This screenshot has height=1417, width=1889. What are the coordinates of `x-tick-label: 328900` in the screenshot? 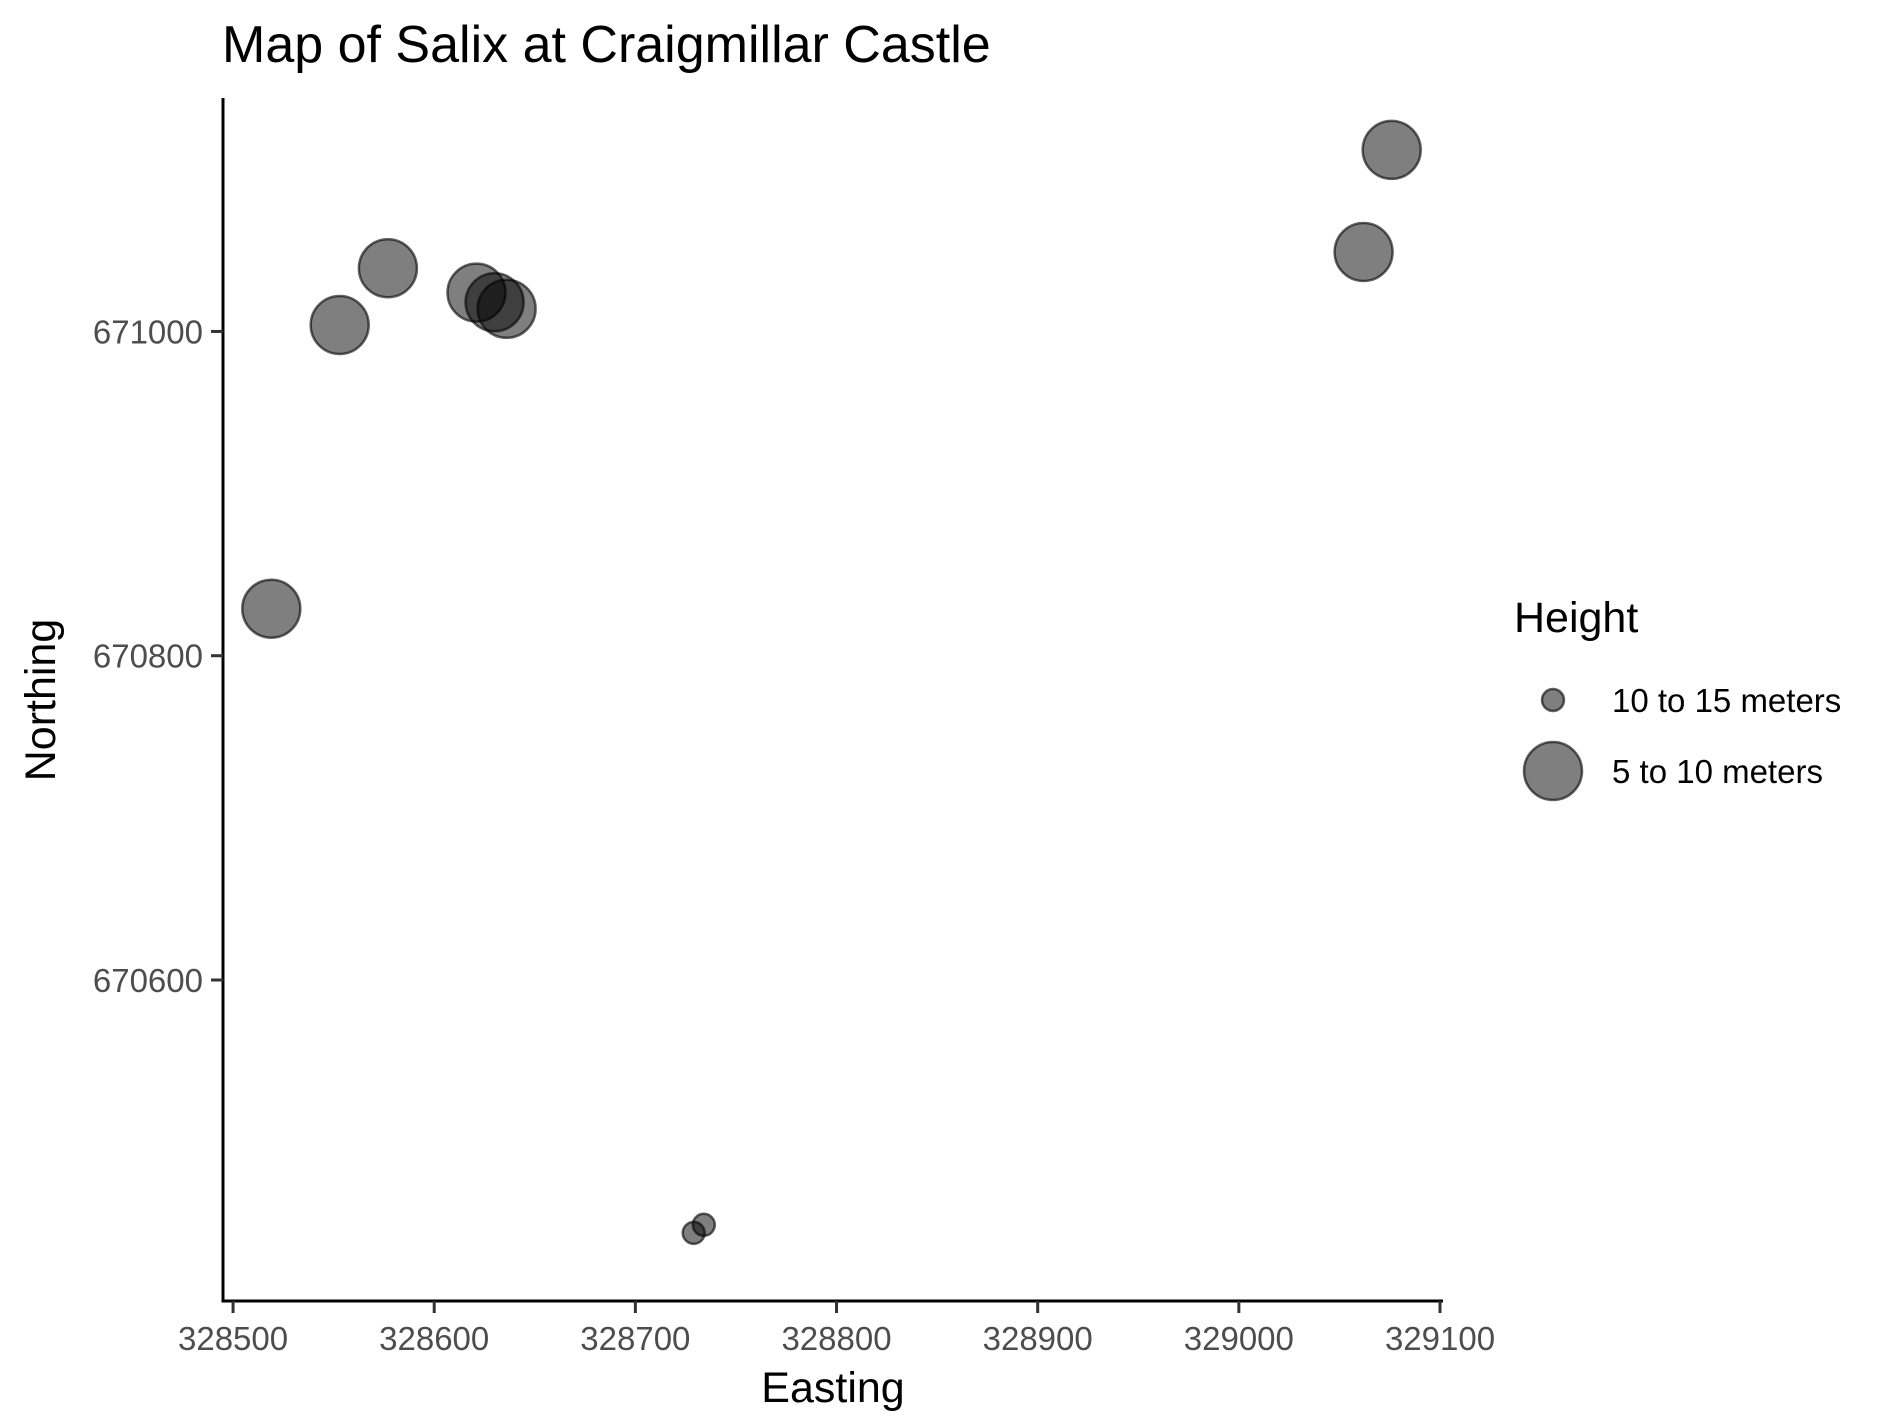 It's located at (1038, 1338).